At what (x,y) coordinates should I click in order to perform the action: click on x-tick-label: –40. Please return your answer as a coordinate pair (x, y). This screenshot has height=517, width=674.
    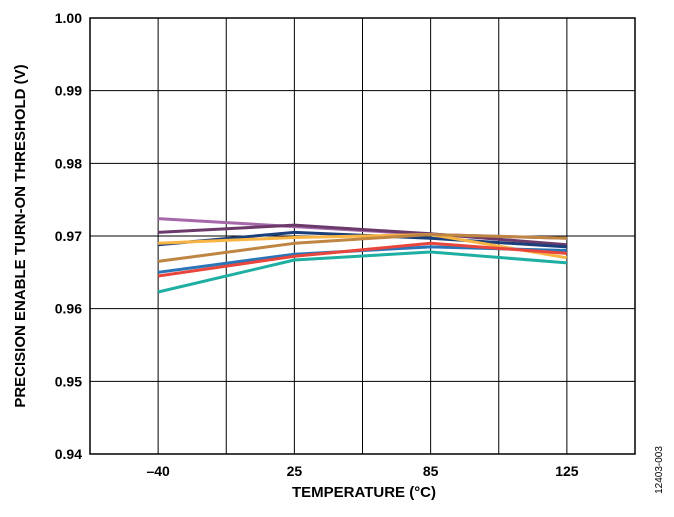
    Looking at the image, I should click on (158, 471).